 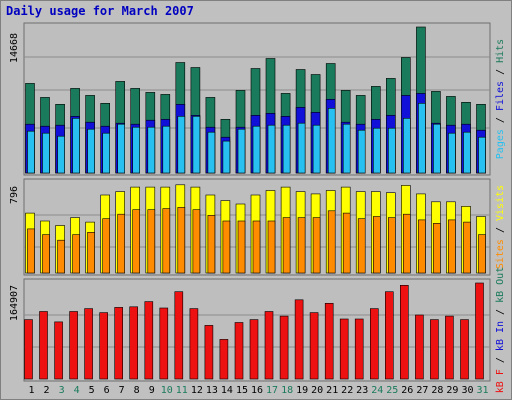 What do you see at coordinates (332, 390) in the screenshot?
I see `day-label: 21` at bounding box center [332, 390].